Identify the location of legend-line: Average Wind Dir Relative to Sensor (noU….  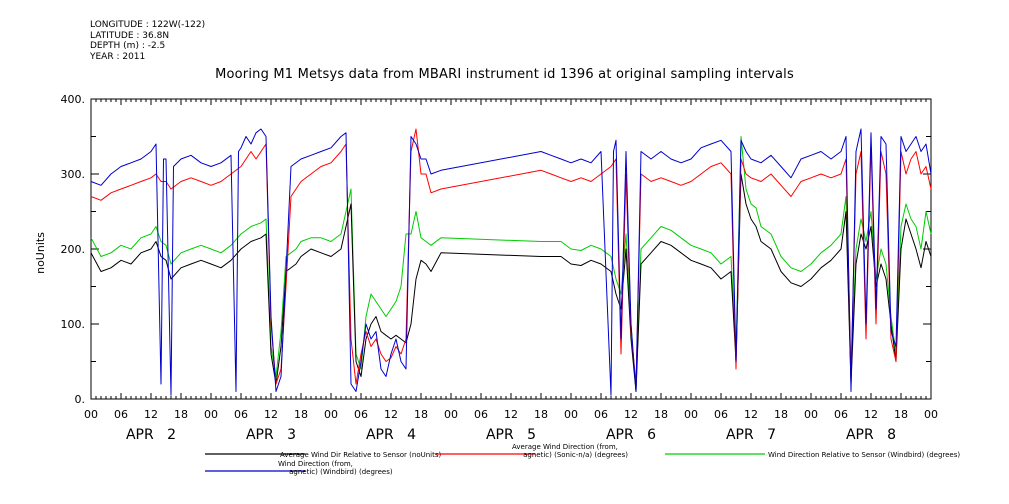
(360, 455).